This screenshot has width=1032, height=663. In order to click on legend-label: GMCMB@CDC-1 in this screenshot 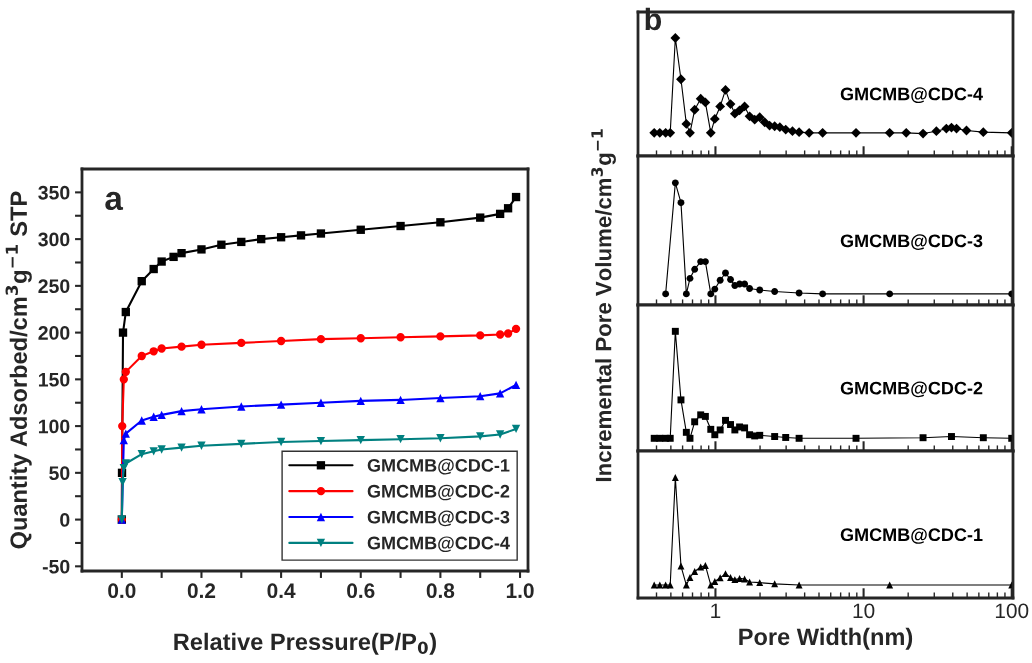, I will do `click(438, 466)`.